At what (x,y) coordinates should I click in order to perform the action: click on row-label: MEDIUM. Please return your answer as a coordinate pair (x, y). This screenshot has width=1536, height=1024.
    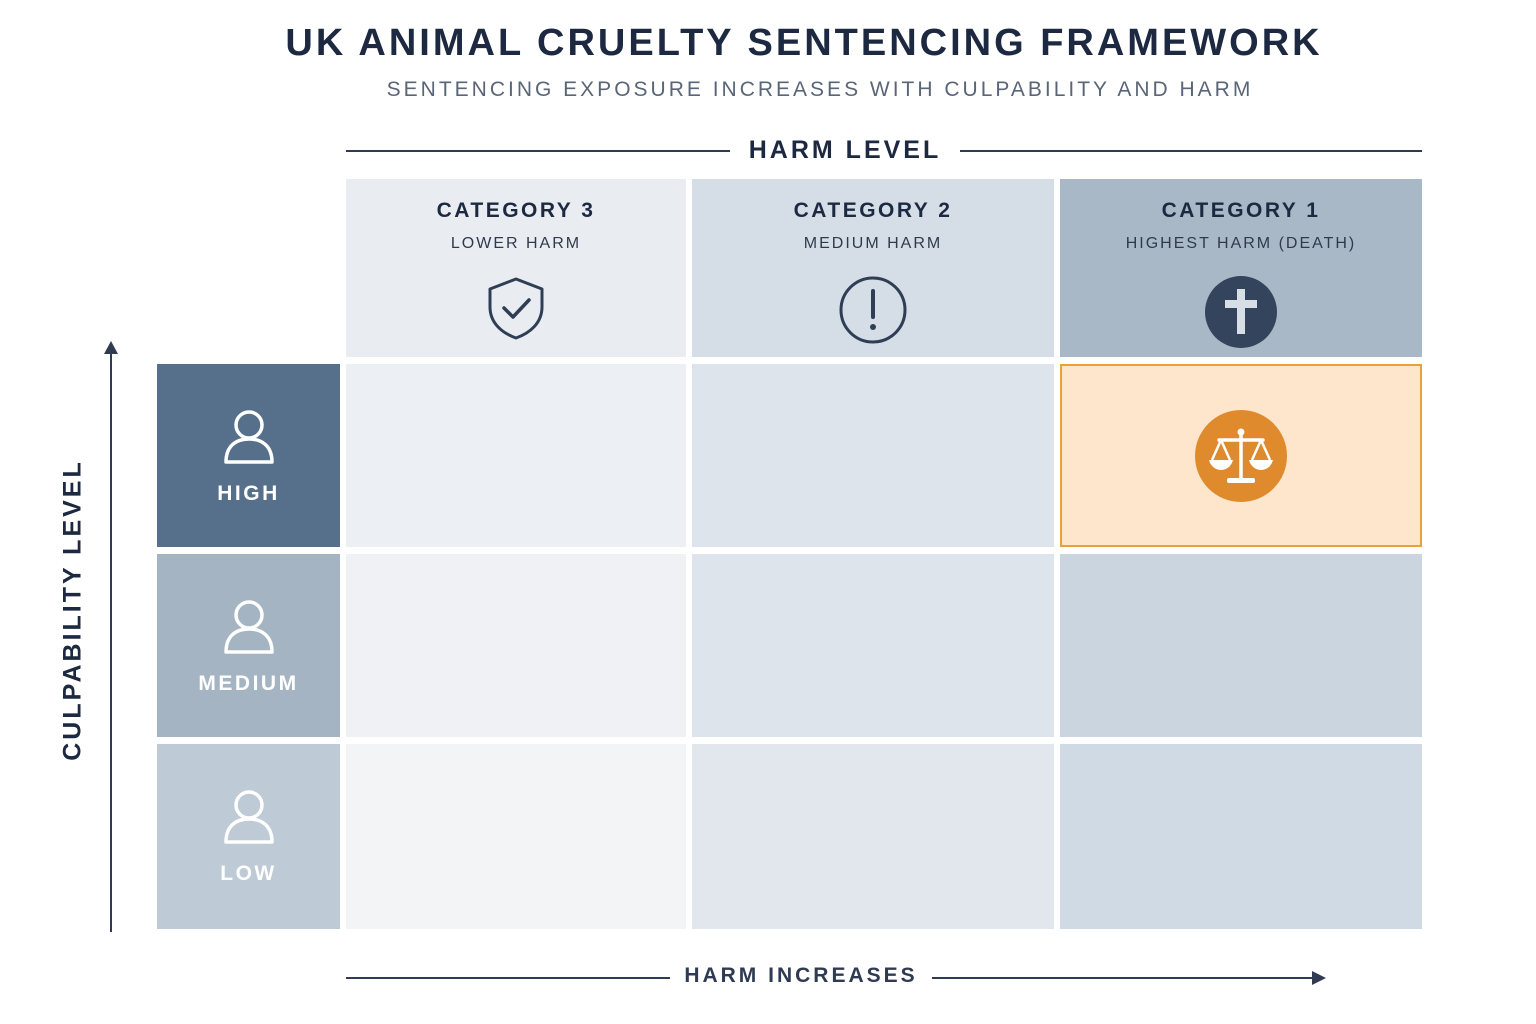
    Looking at the image, I should click on (248, 683).